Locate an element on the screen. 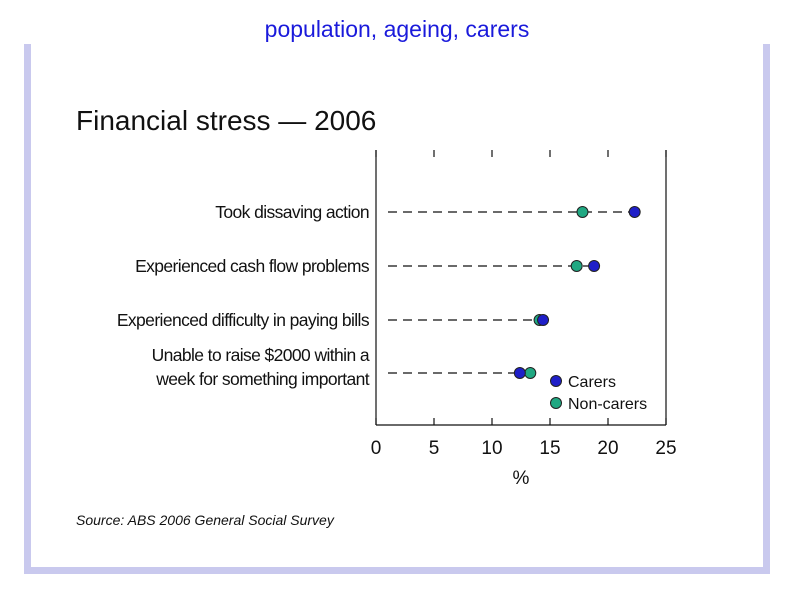  category-label: Experienced difficulty in paying bills is located at coordinates (243, 320).